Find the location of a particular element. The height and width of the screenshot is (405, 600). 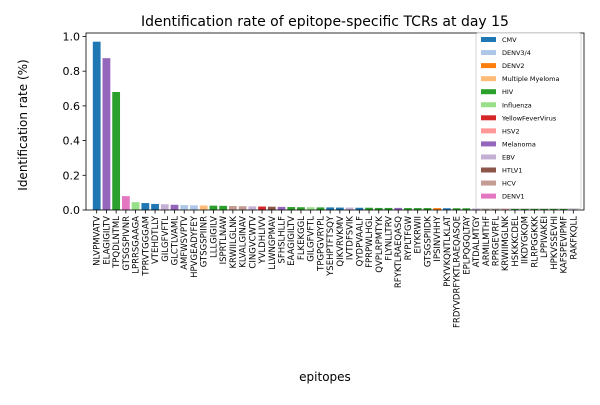

x-tick-label: EIYKRWII is located at coordinates (419, 235).